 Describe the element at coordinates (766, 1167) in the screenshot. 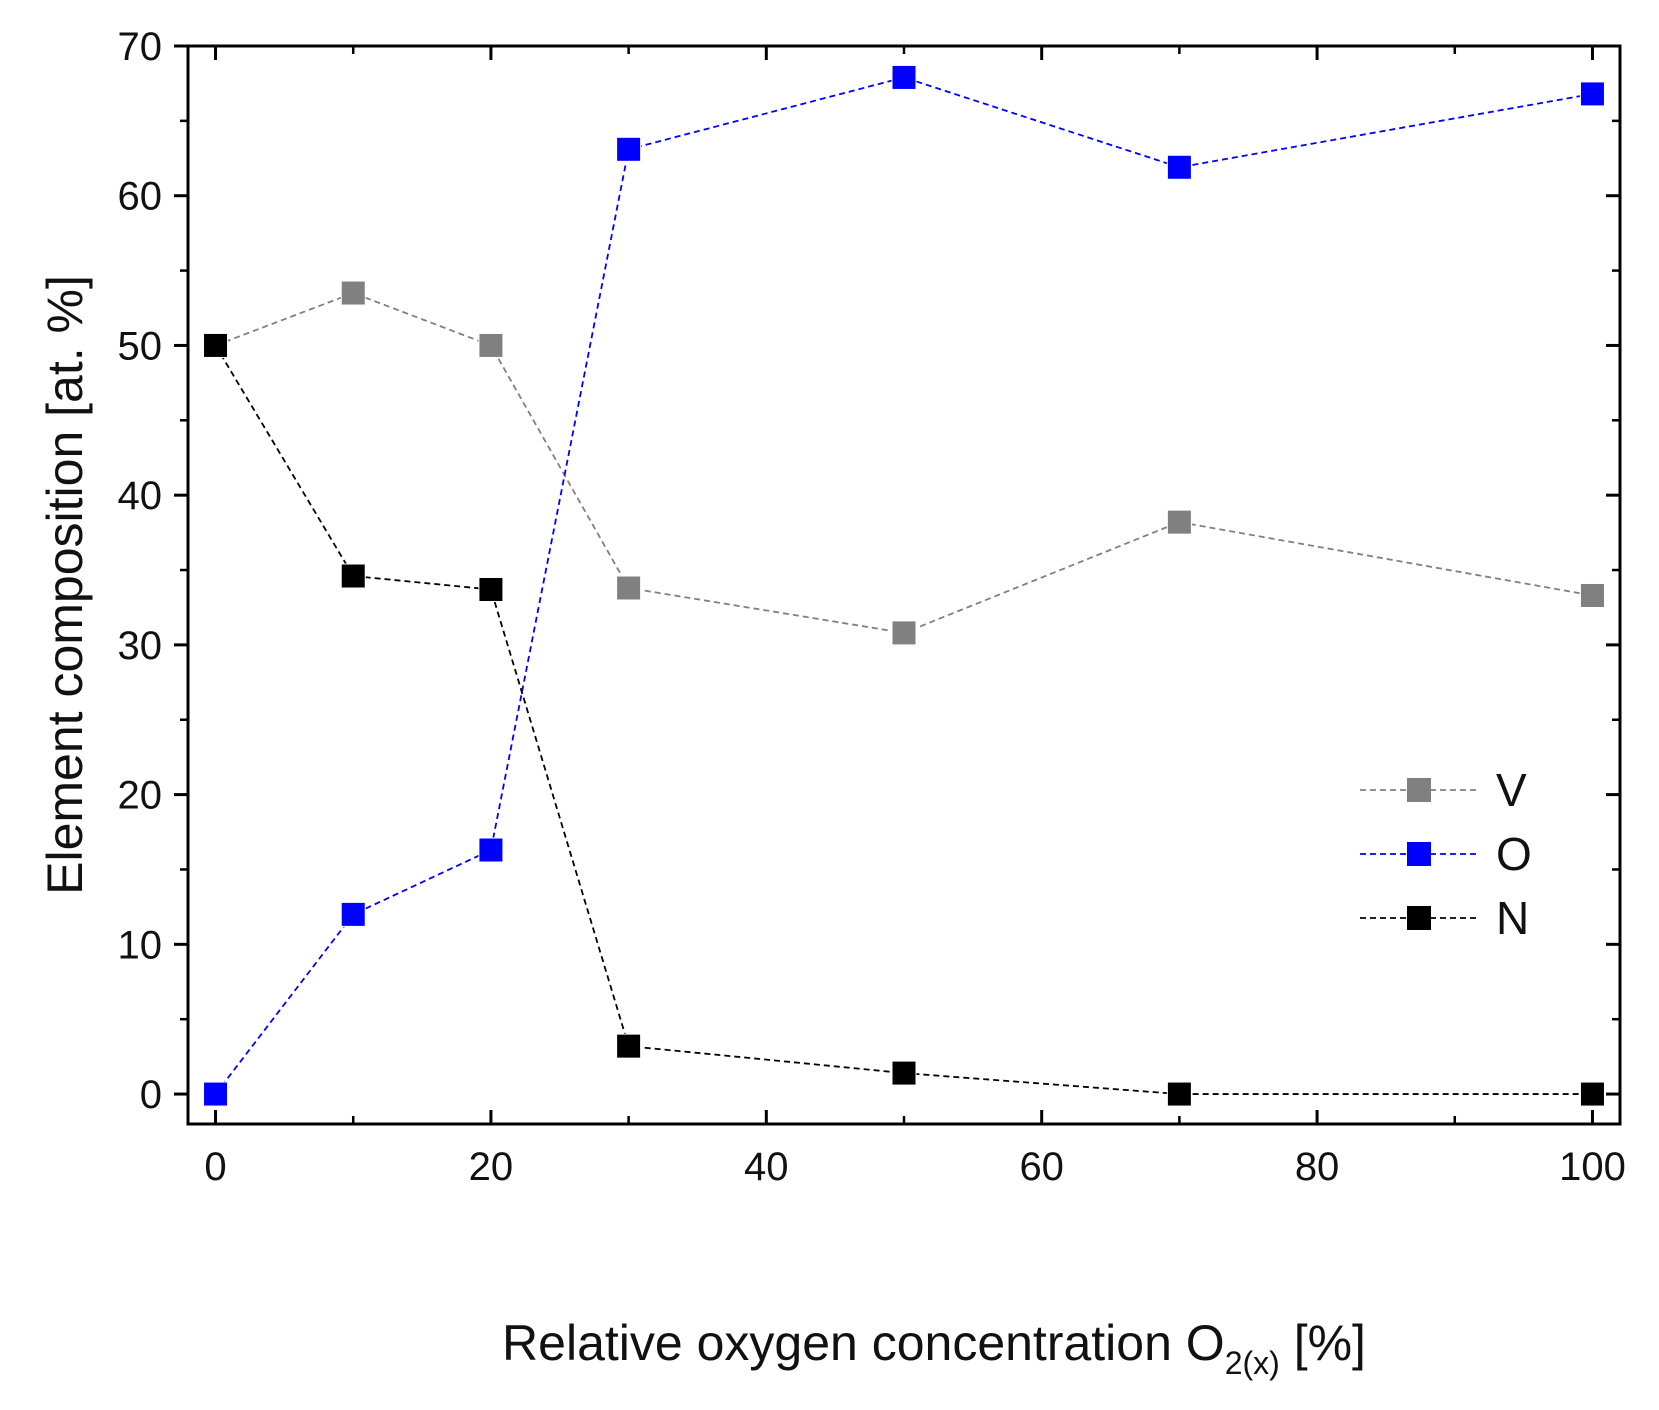

I see `x-tick-label: 40` at that location.